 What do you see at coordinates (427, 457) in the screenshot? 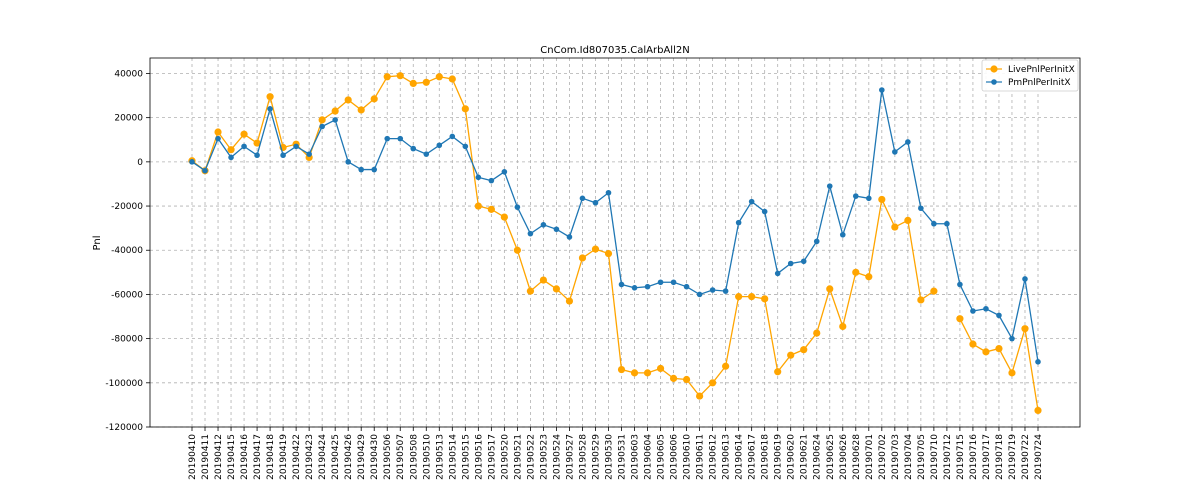
I see `x-tick-label: 20190510` at bounding box center [427, 457].